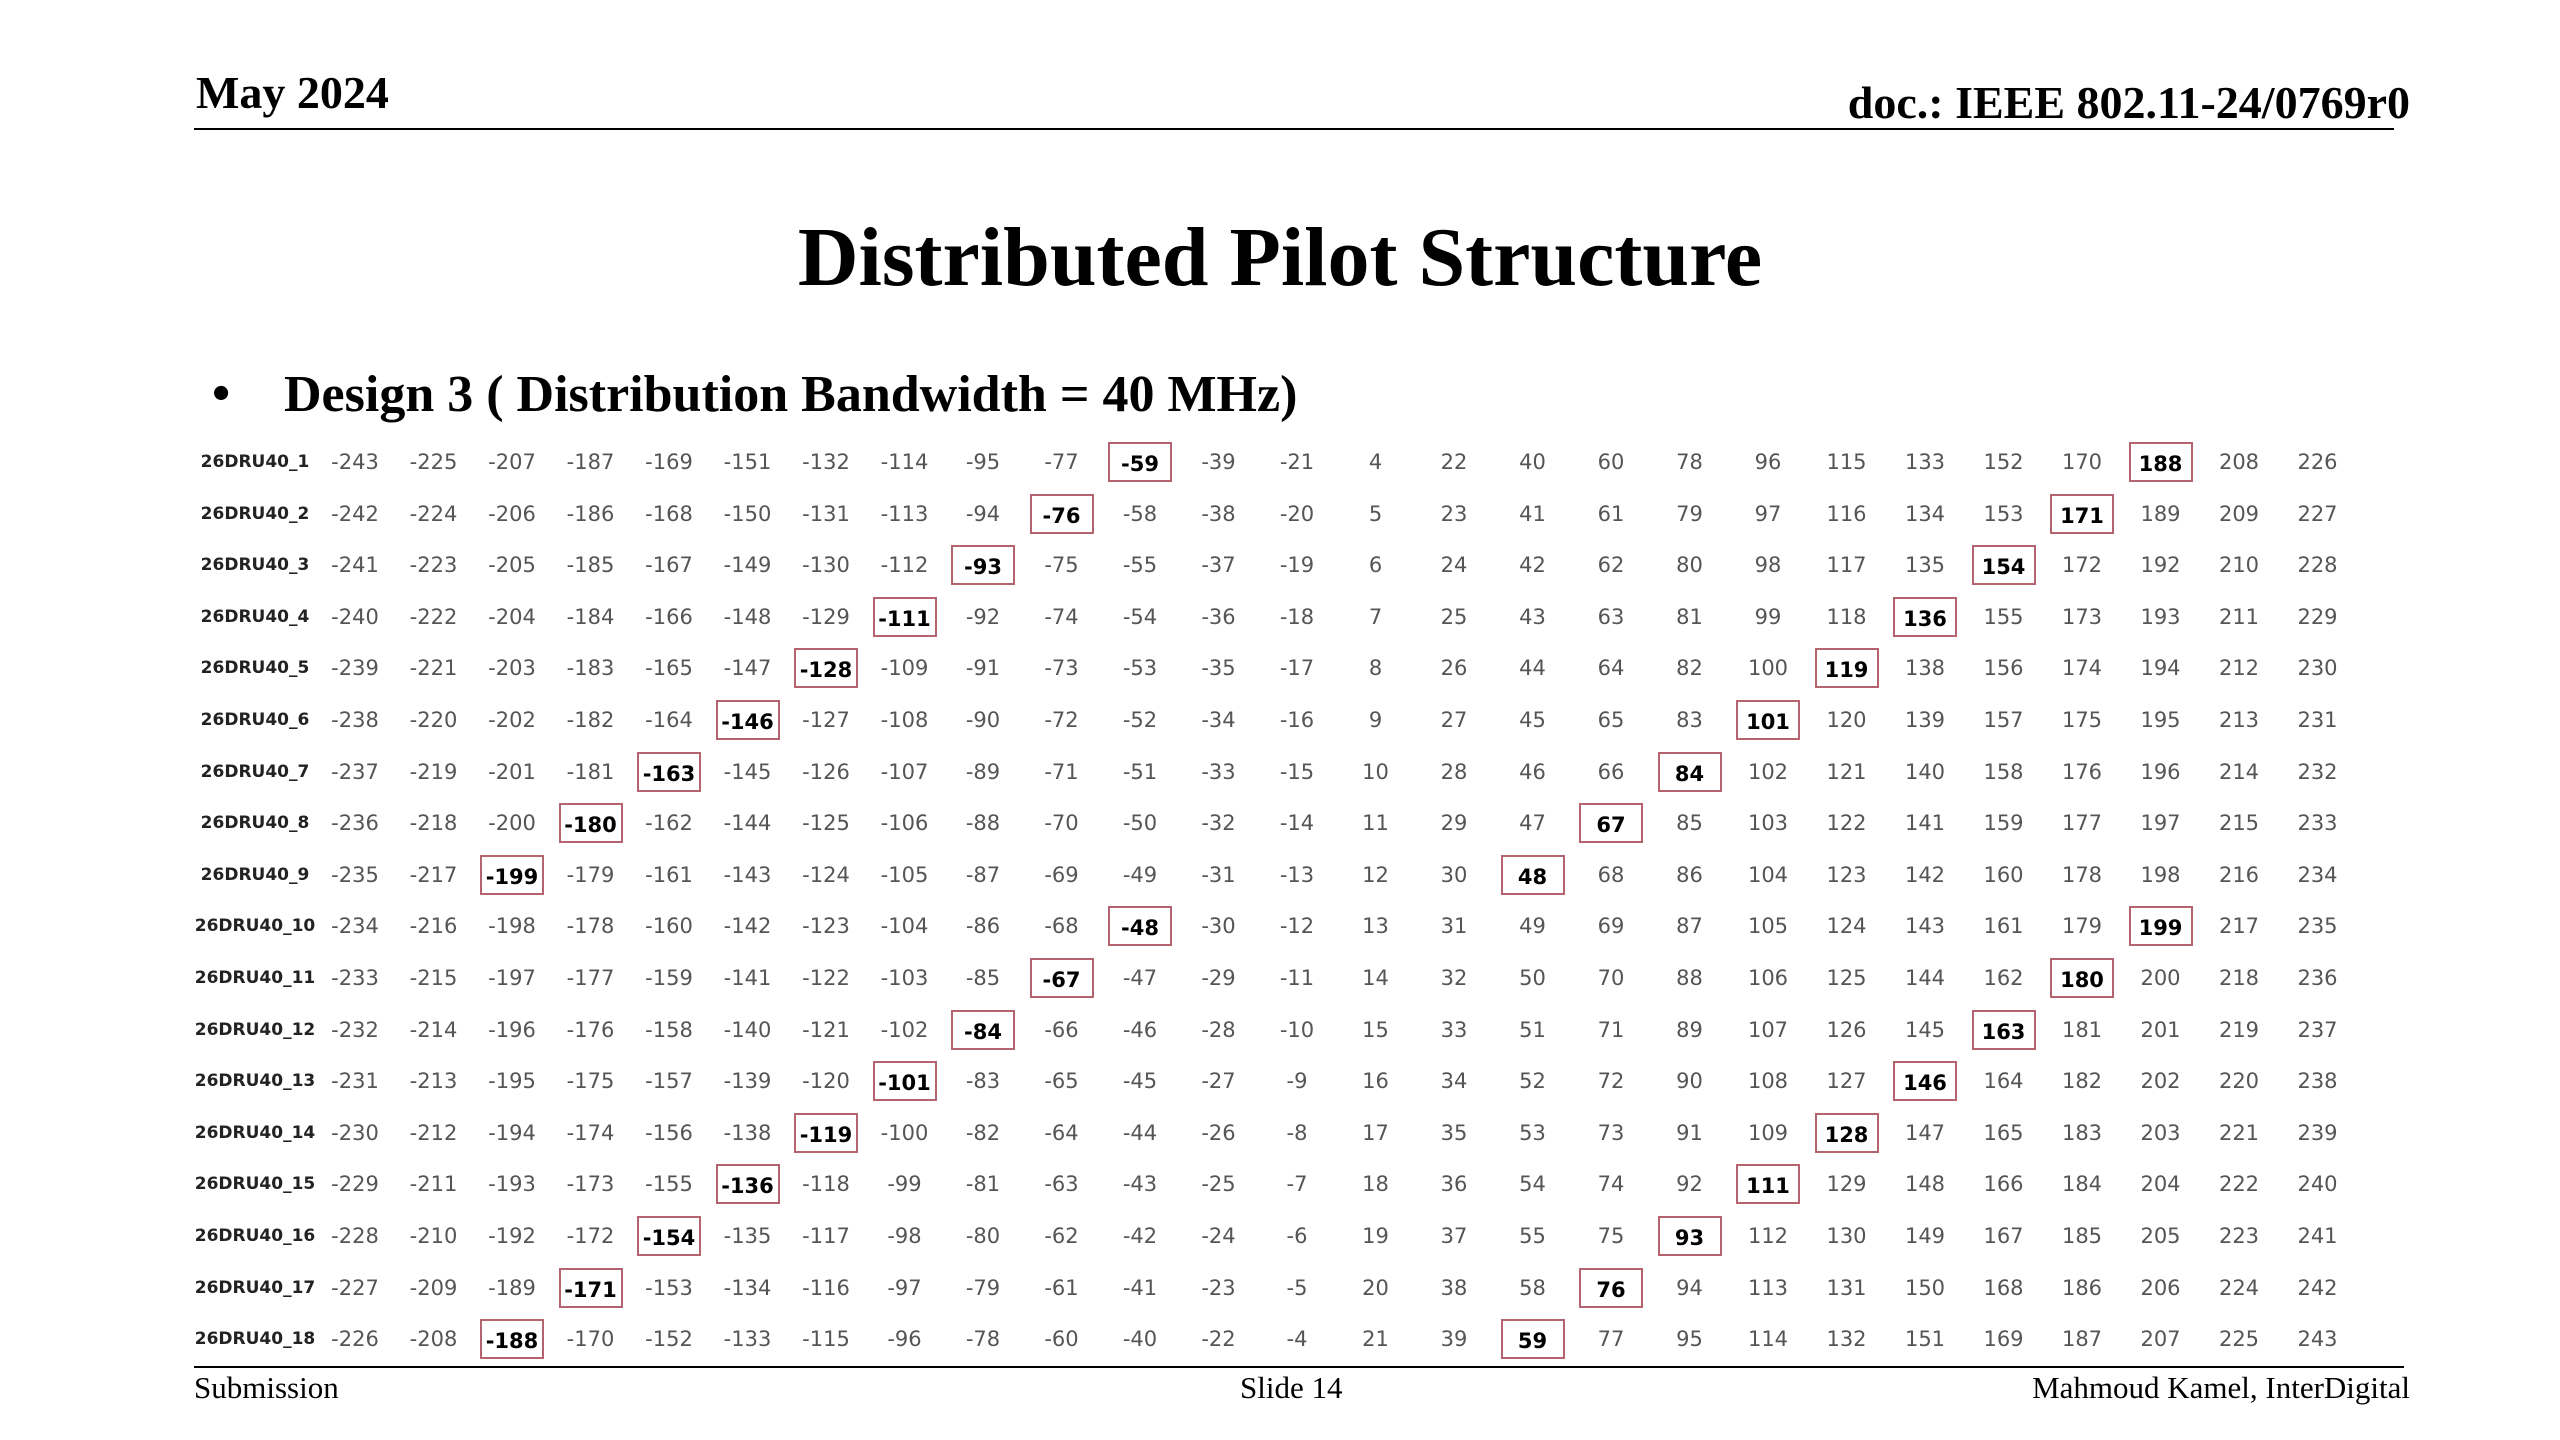  What do you see at coordinates (1925, 462) in the screenshot?
I see `tone-cell: 133` at bounding box center [1925, 462].